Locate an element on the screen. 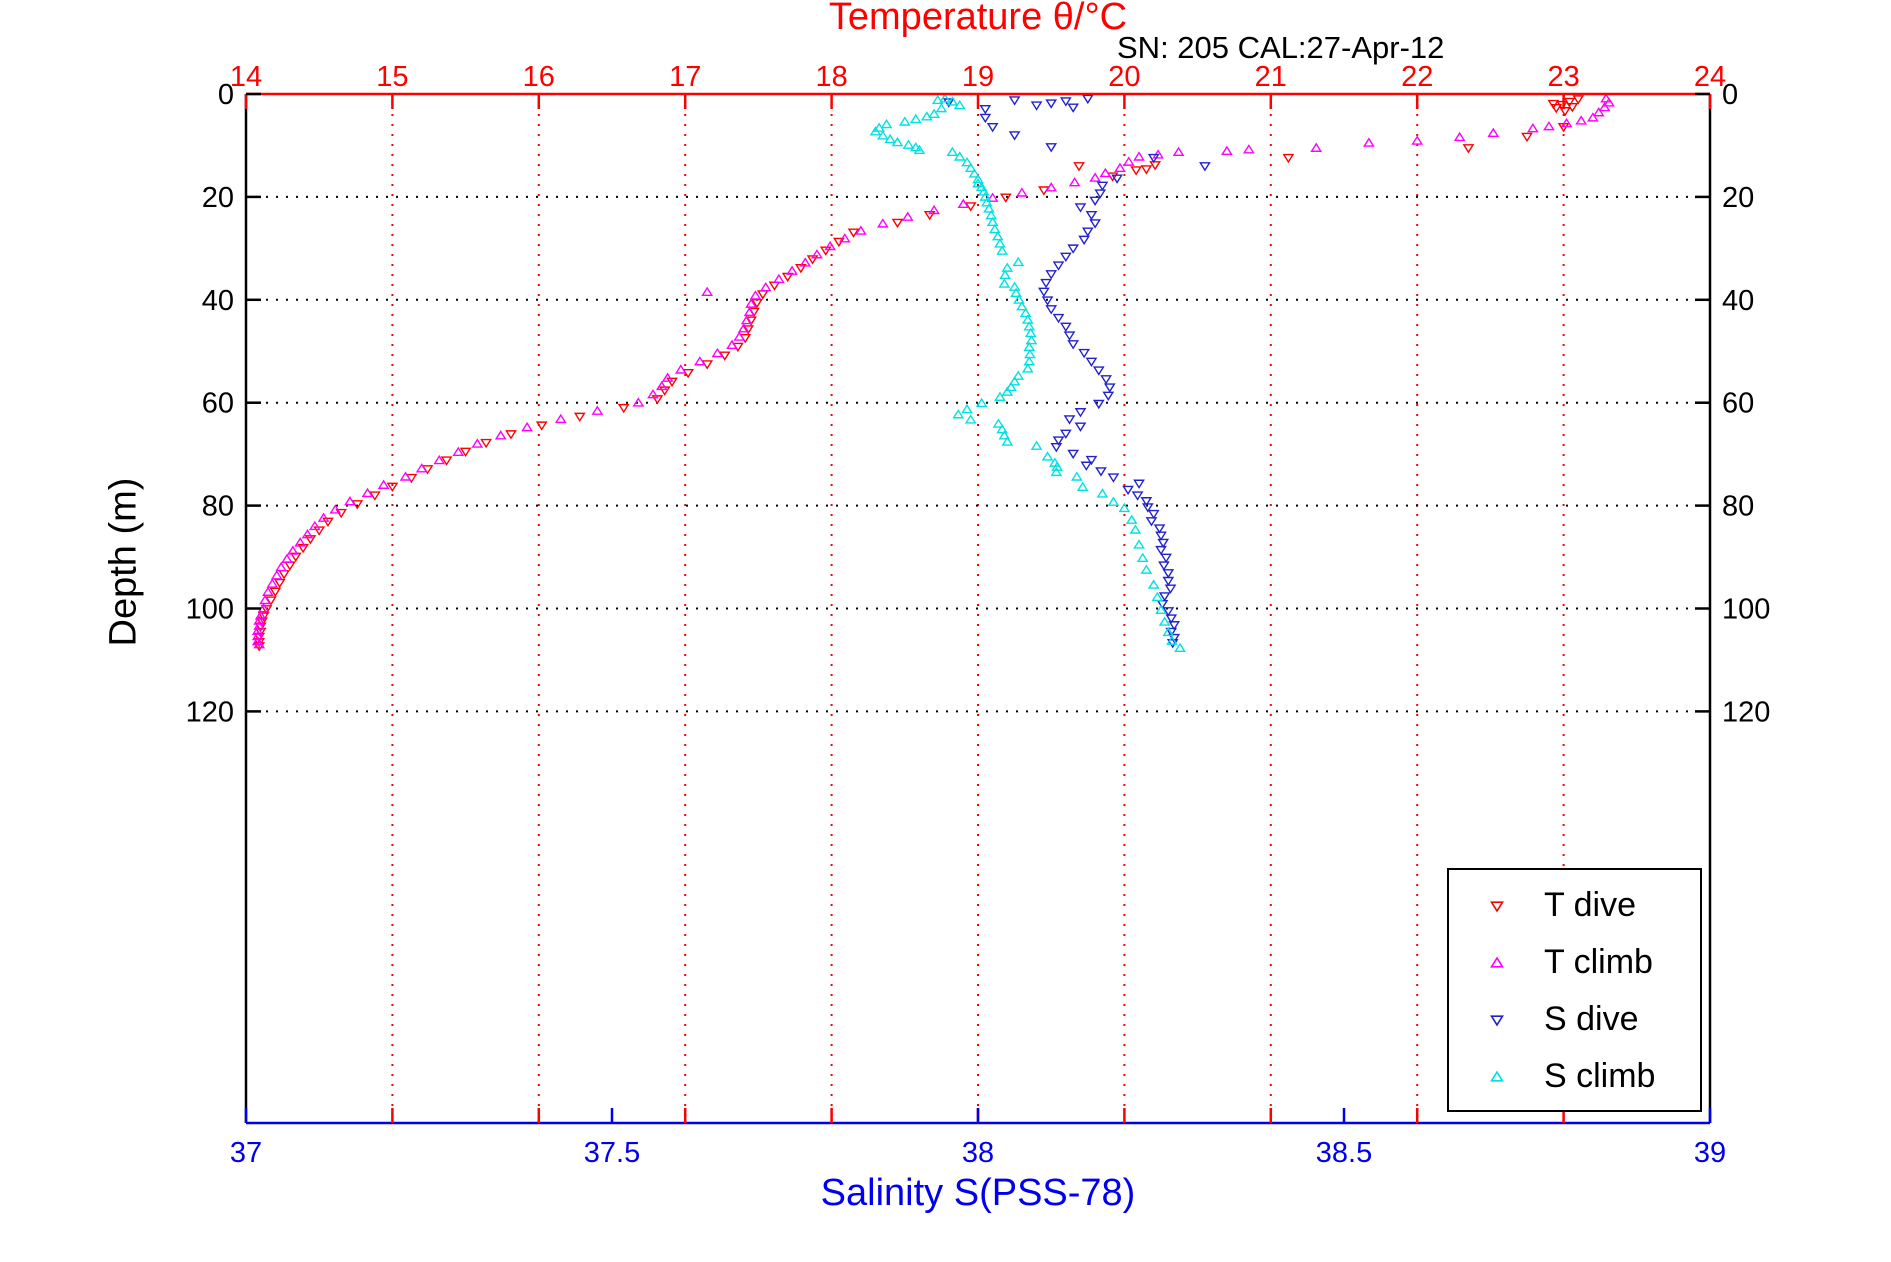 The image size is (1891, 1262). depth-tick-label-right: 100 is located at coordinates (1746, 610).